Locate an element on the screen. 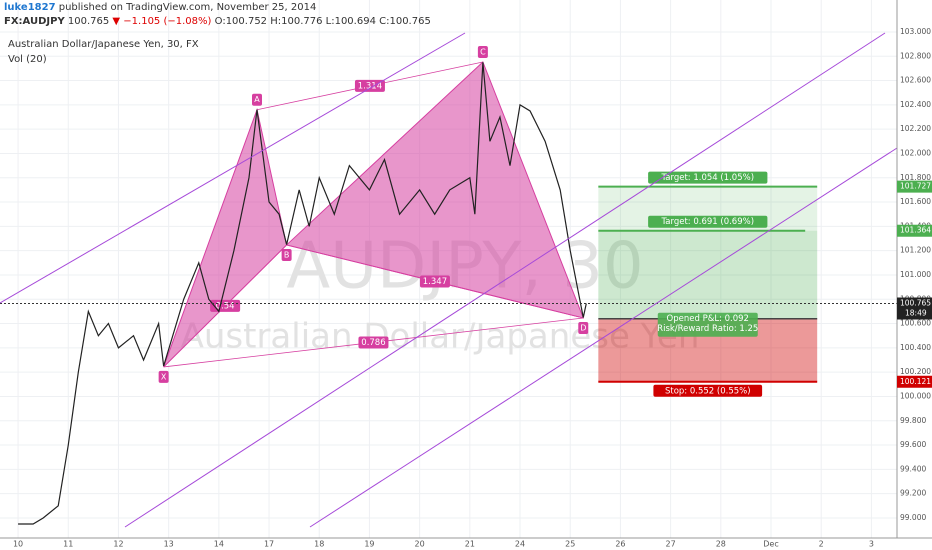 This screenshot has height=550, width=932. x-tick-label: 24 is located at coordinates (520, 544).